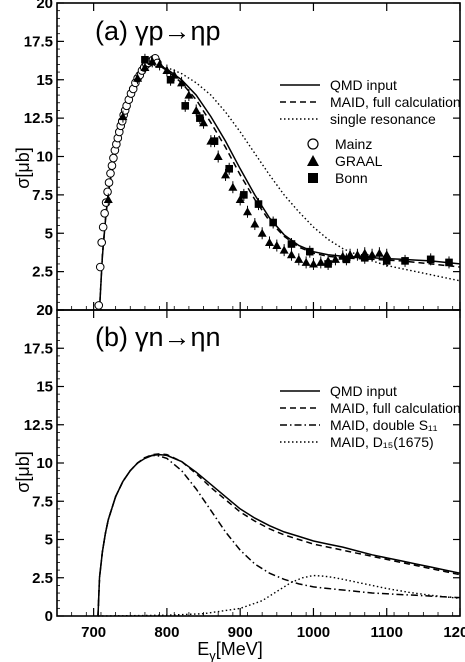  What do you see at coordinates (111, 337) in the screenshot?
I see `panel-b-label: (b)` at bounding box center [111, 337].